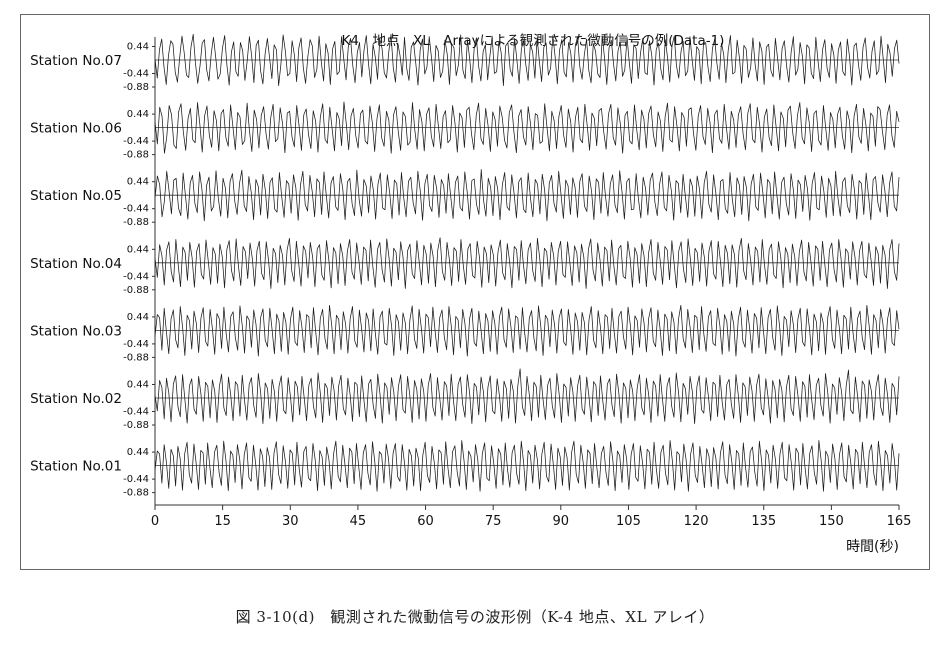 This screenshot has height=660, width=950. What do you see at coordinates (358, 521) in the screenshot?
I see `x-tick-label: 45` at bounding box center [358, 521].